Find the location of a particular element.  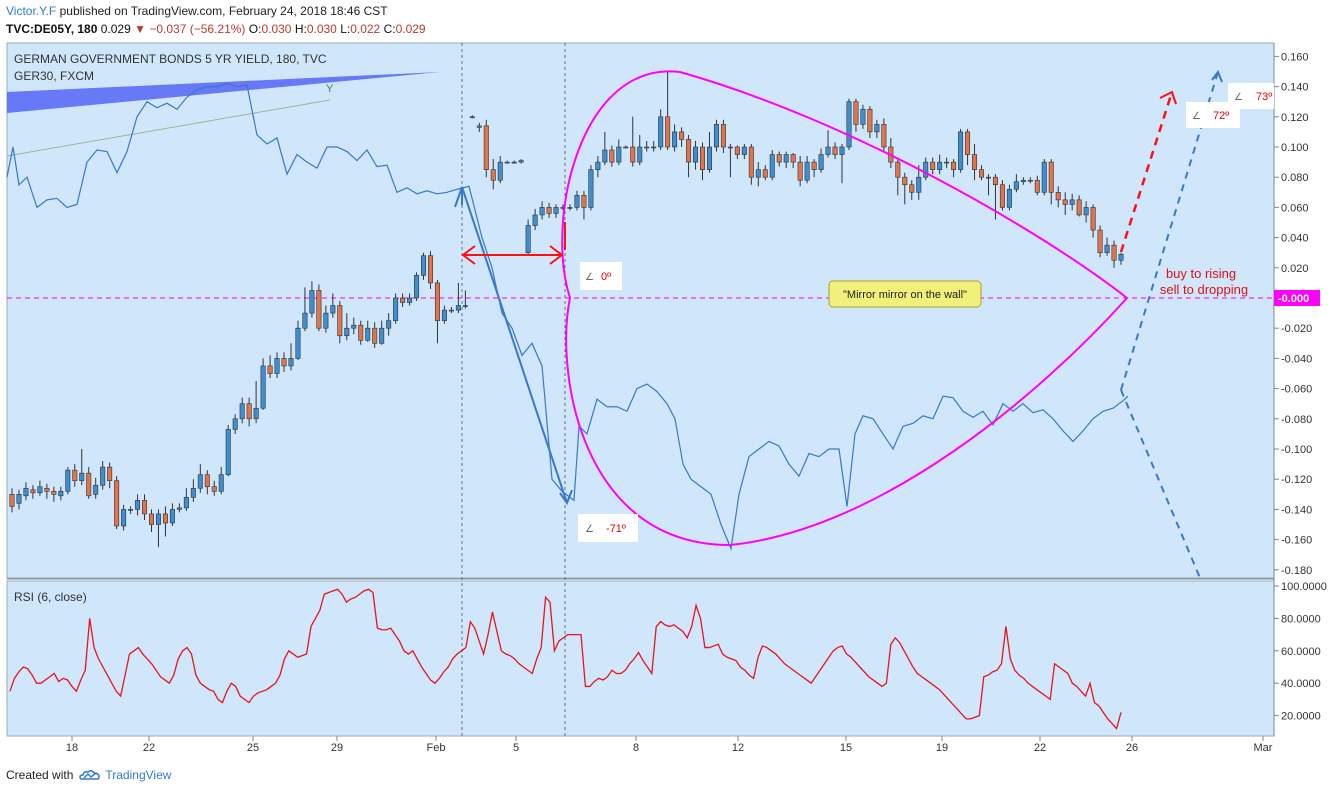

mirror-callout: "Mirror mirror on the wall" is located at coordinates (905, 294).